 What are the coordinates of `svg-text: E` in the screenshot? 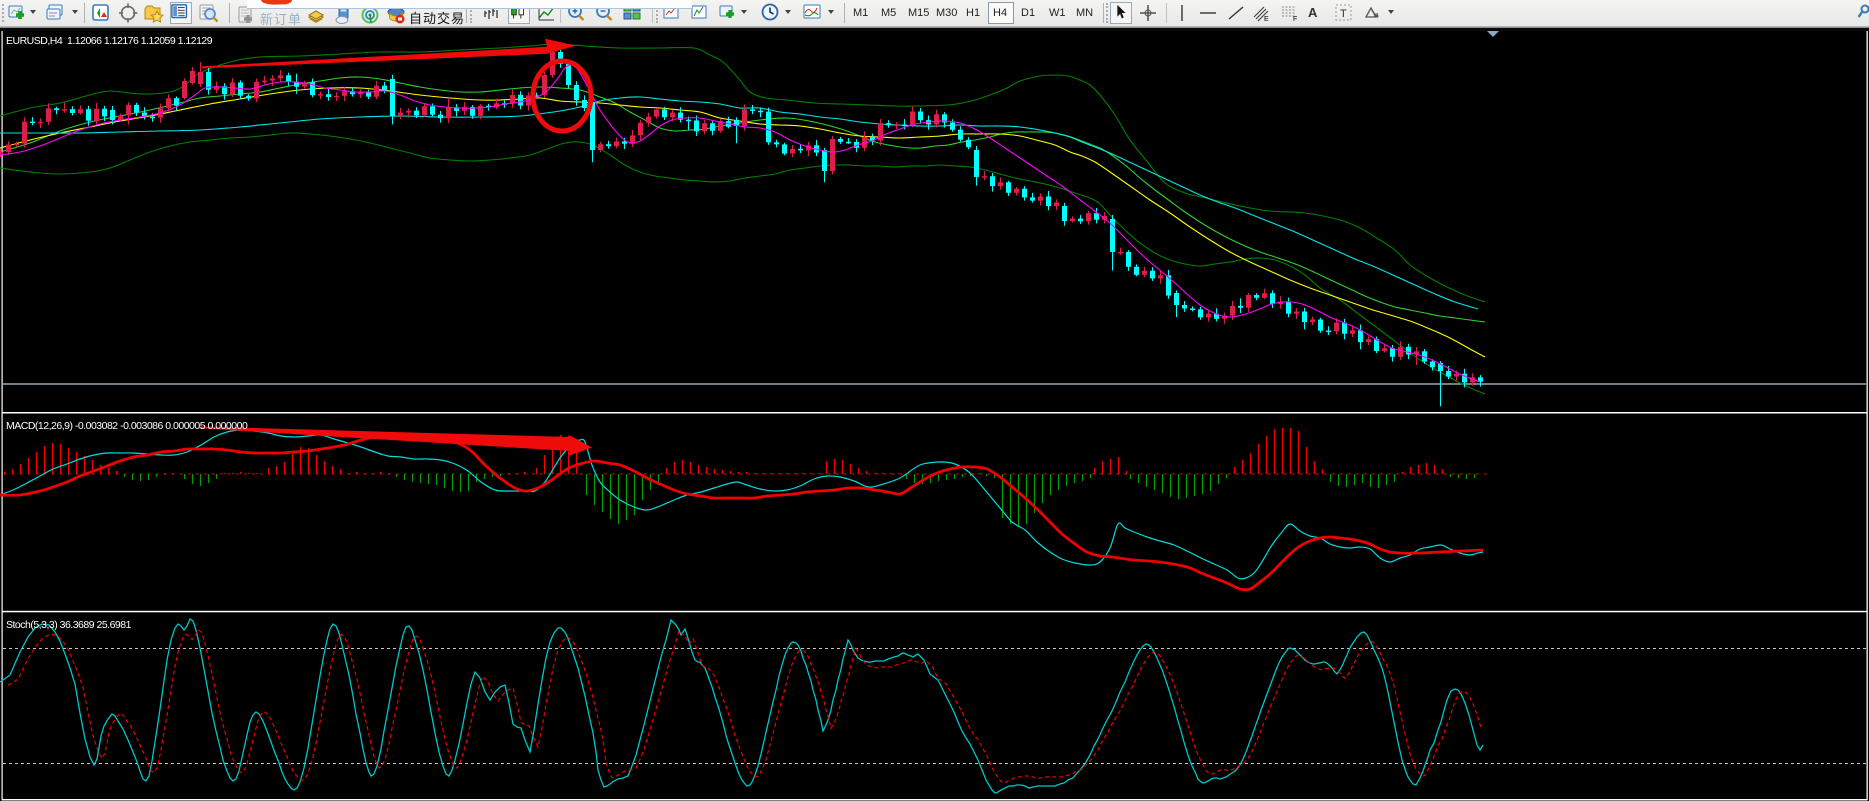 It's located at (1266, 19).